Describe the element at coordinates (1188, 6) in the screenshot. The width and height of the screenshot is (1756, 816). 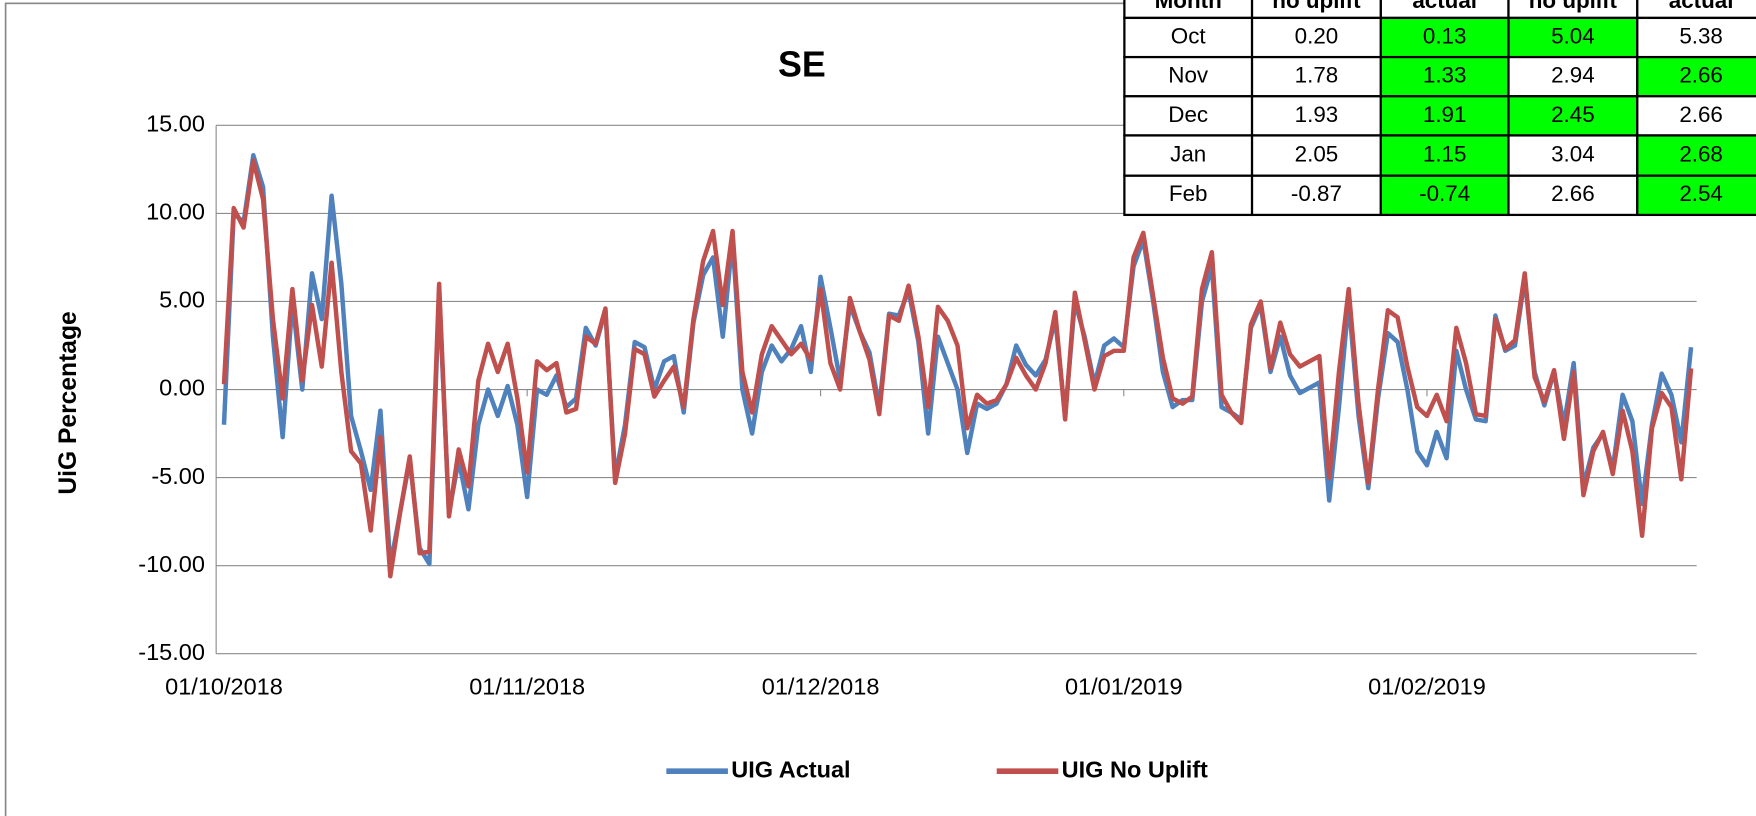
I see `table-header-text: Month` at that location.